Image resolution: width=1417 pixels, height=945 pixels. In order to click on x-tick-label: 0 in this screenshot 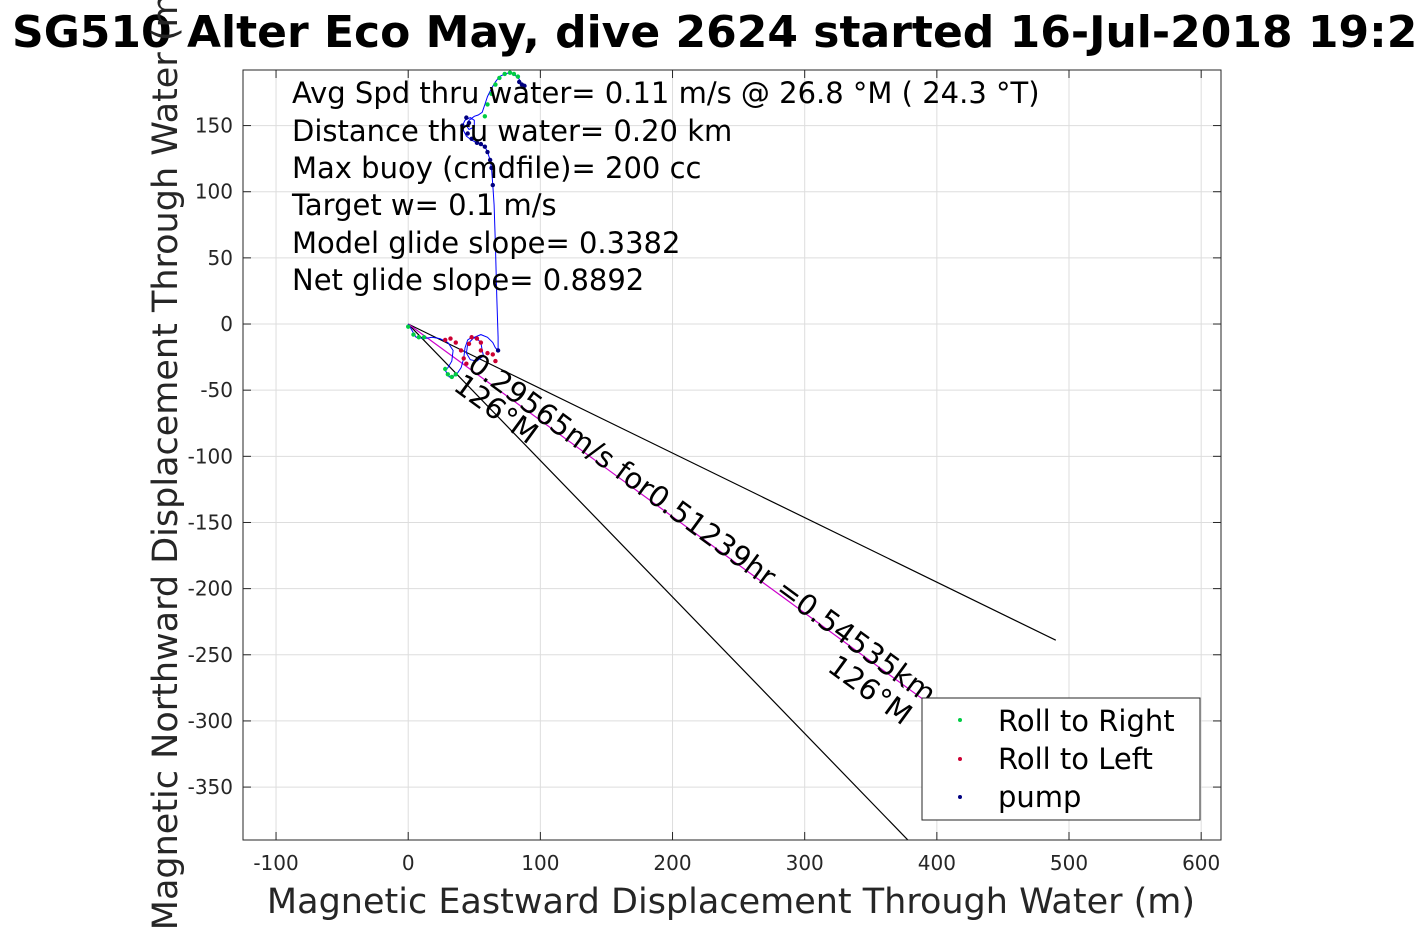, I will do `click(408, 863)`.